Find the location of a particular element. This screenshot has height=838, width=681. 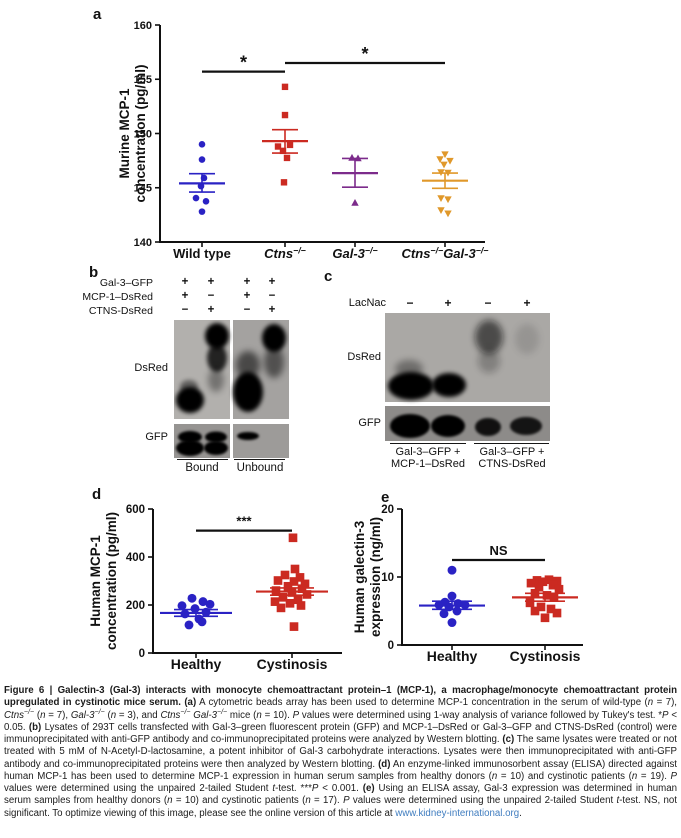

panel-c-sign: − is located at coordinates (488, 303).